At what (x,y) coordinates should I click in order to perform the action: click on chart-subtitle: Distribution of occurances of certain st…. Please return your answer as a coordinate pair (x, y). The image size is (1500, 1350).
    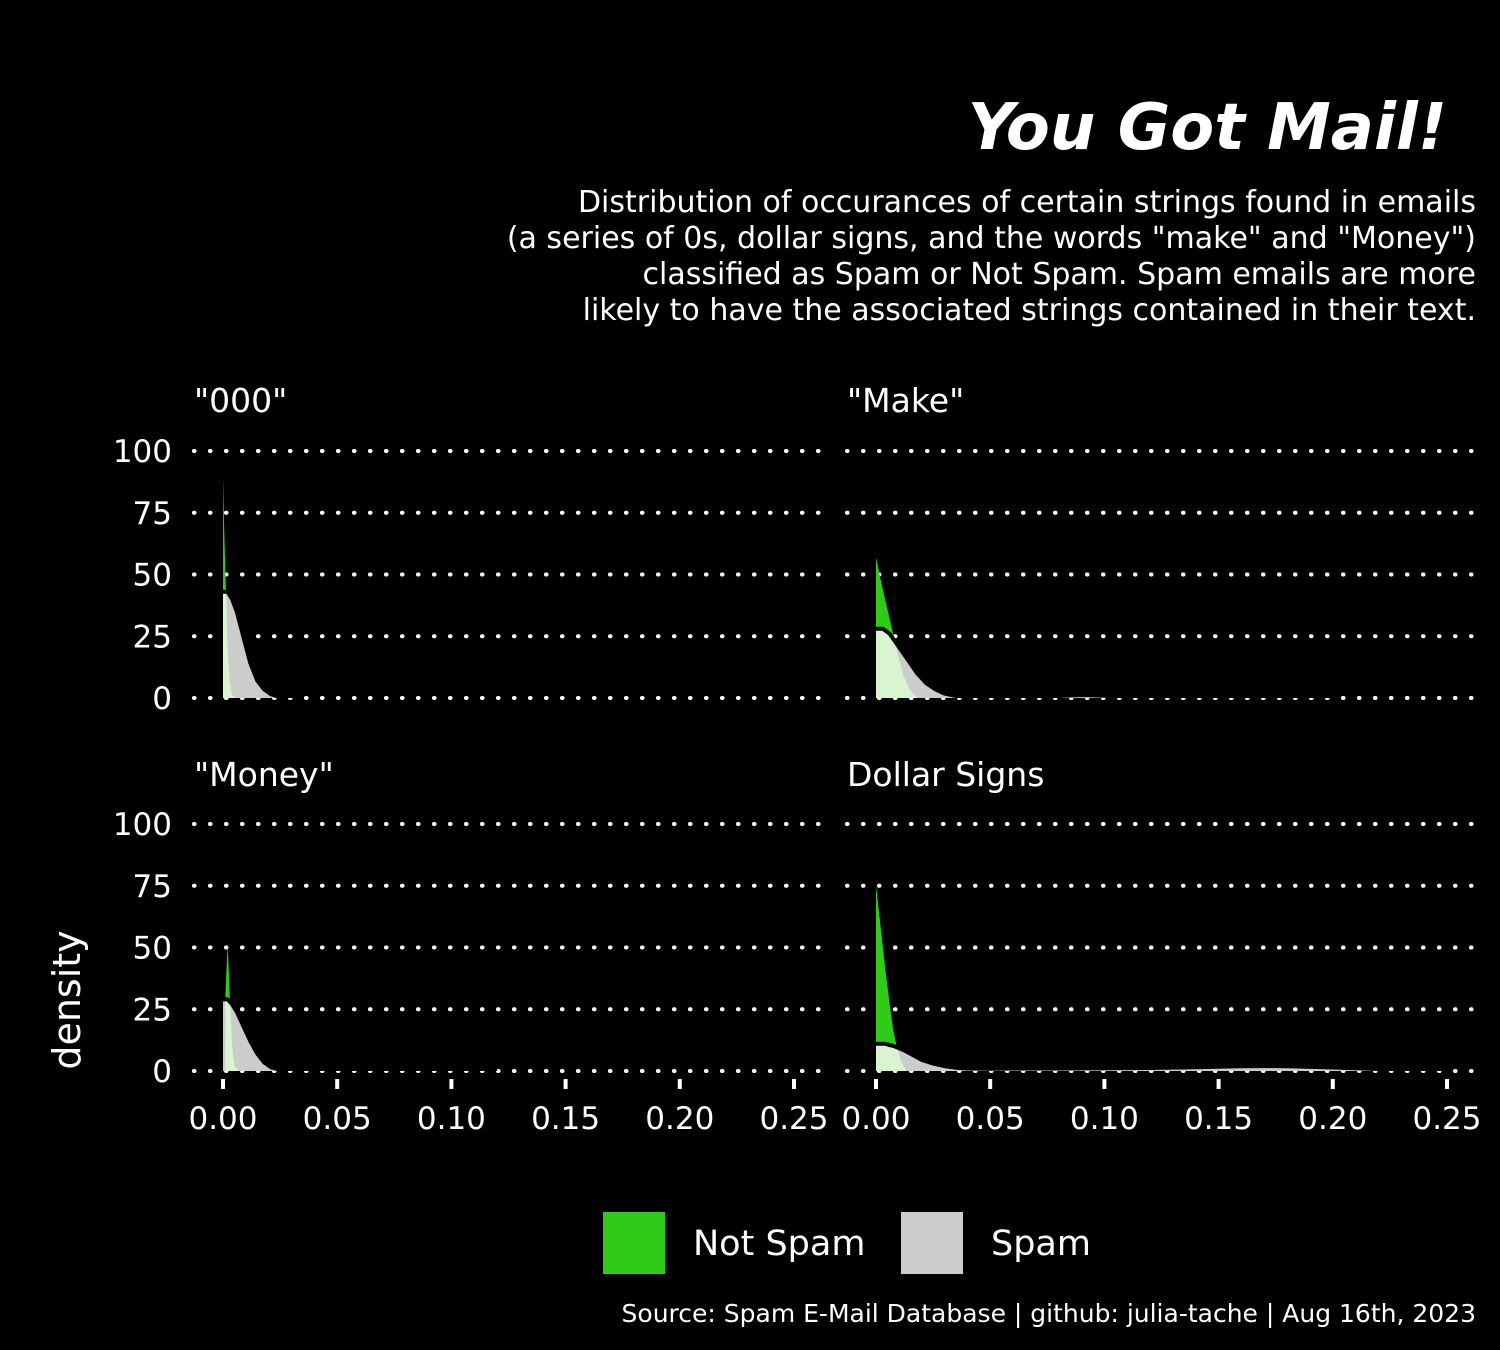
    Looking at the image, I should click on (991, 256).